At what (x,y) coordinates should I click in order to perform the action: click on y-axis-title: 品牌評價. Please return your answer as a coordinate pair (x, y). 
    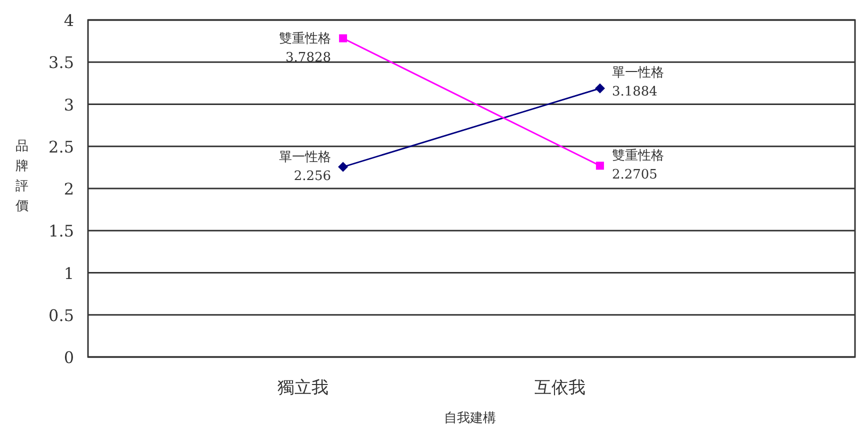
    Looking at the image, I should click on (22, 176).